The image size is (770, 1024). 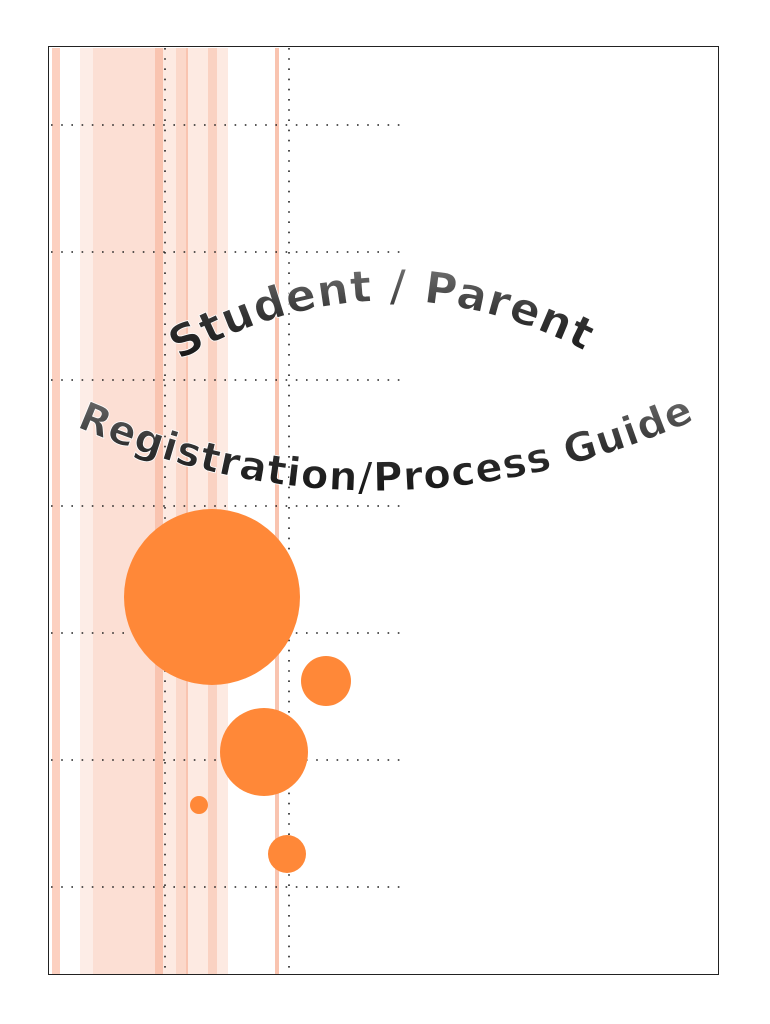 I want to click on circle-large, so click(x=212, y=597).